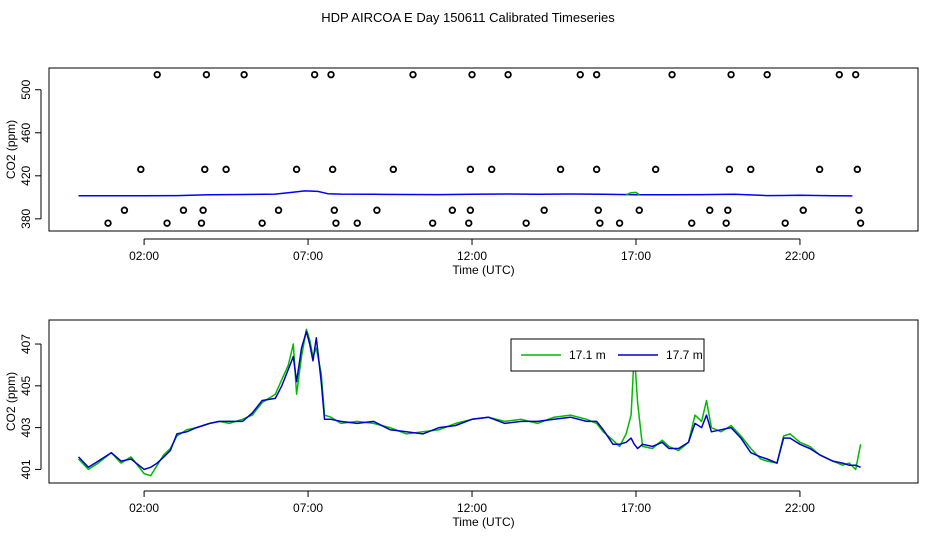 The image size is (936, 540). What do you see at coordinates (26, 427) in the screenshot?
I see `y-tick-label: 403` at bounding box center [26, 427].